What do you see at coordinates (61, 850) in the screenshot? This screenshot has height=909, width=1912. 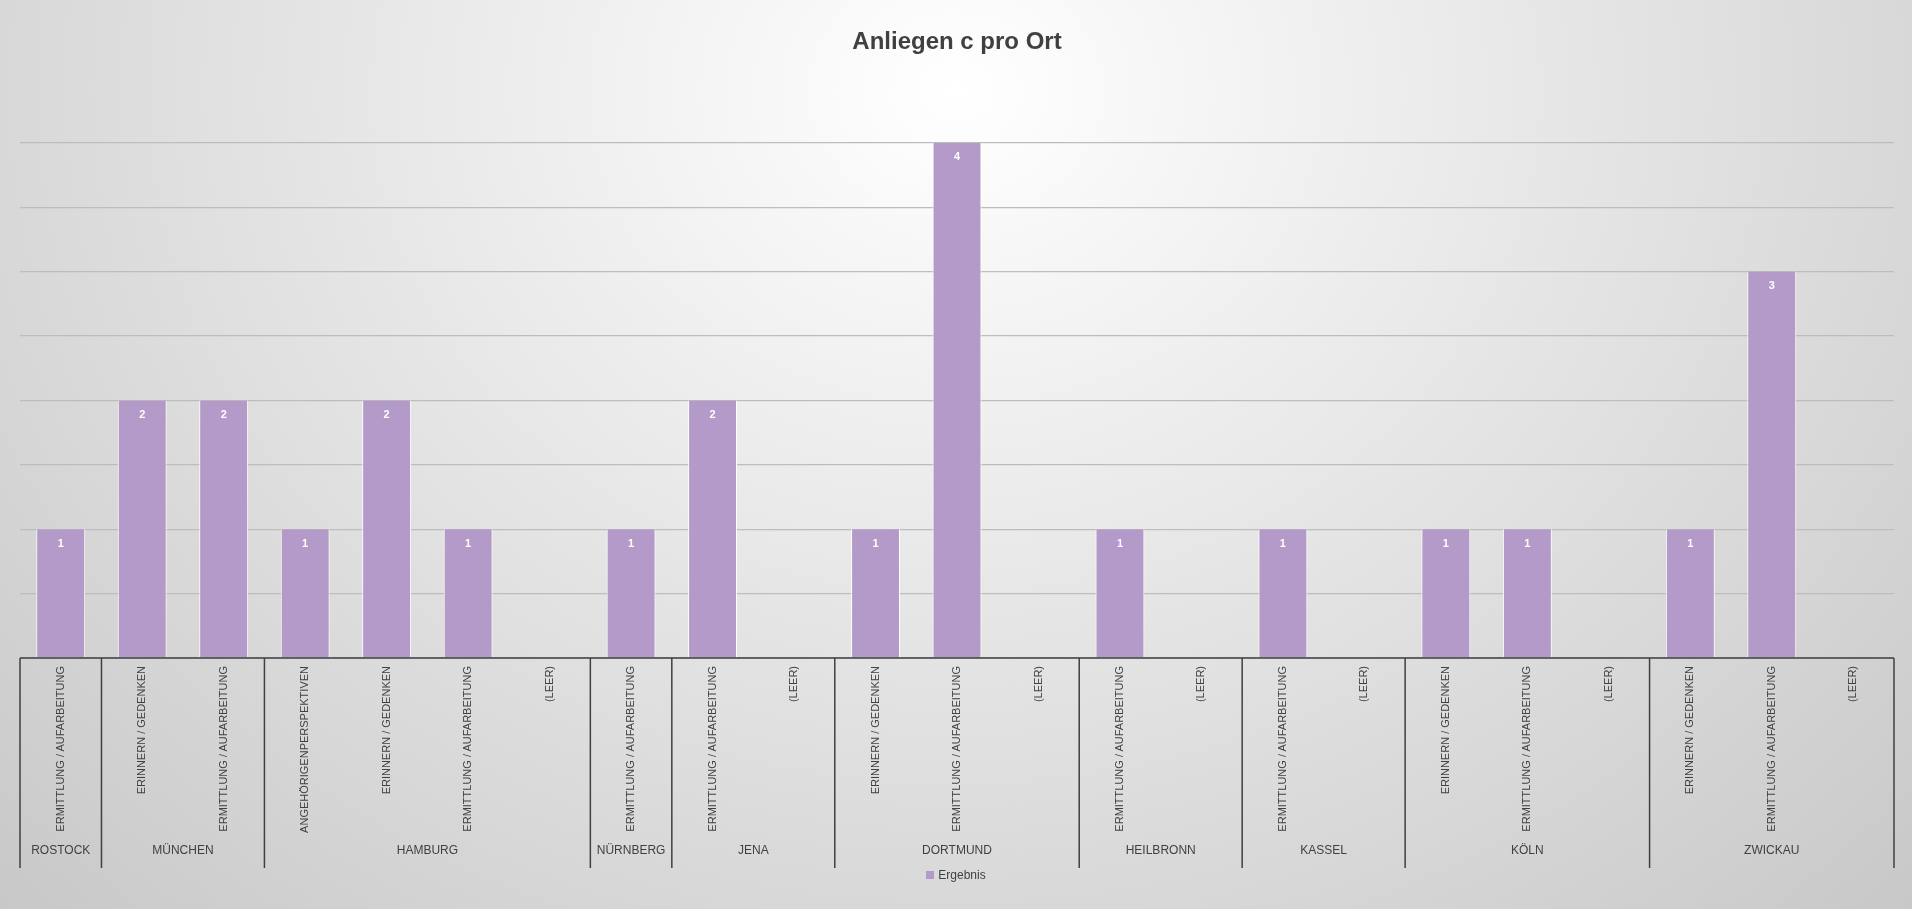 I see `text: ROSTOCK` at bounding box center [61, 850].